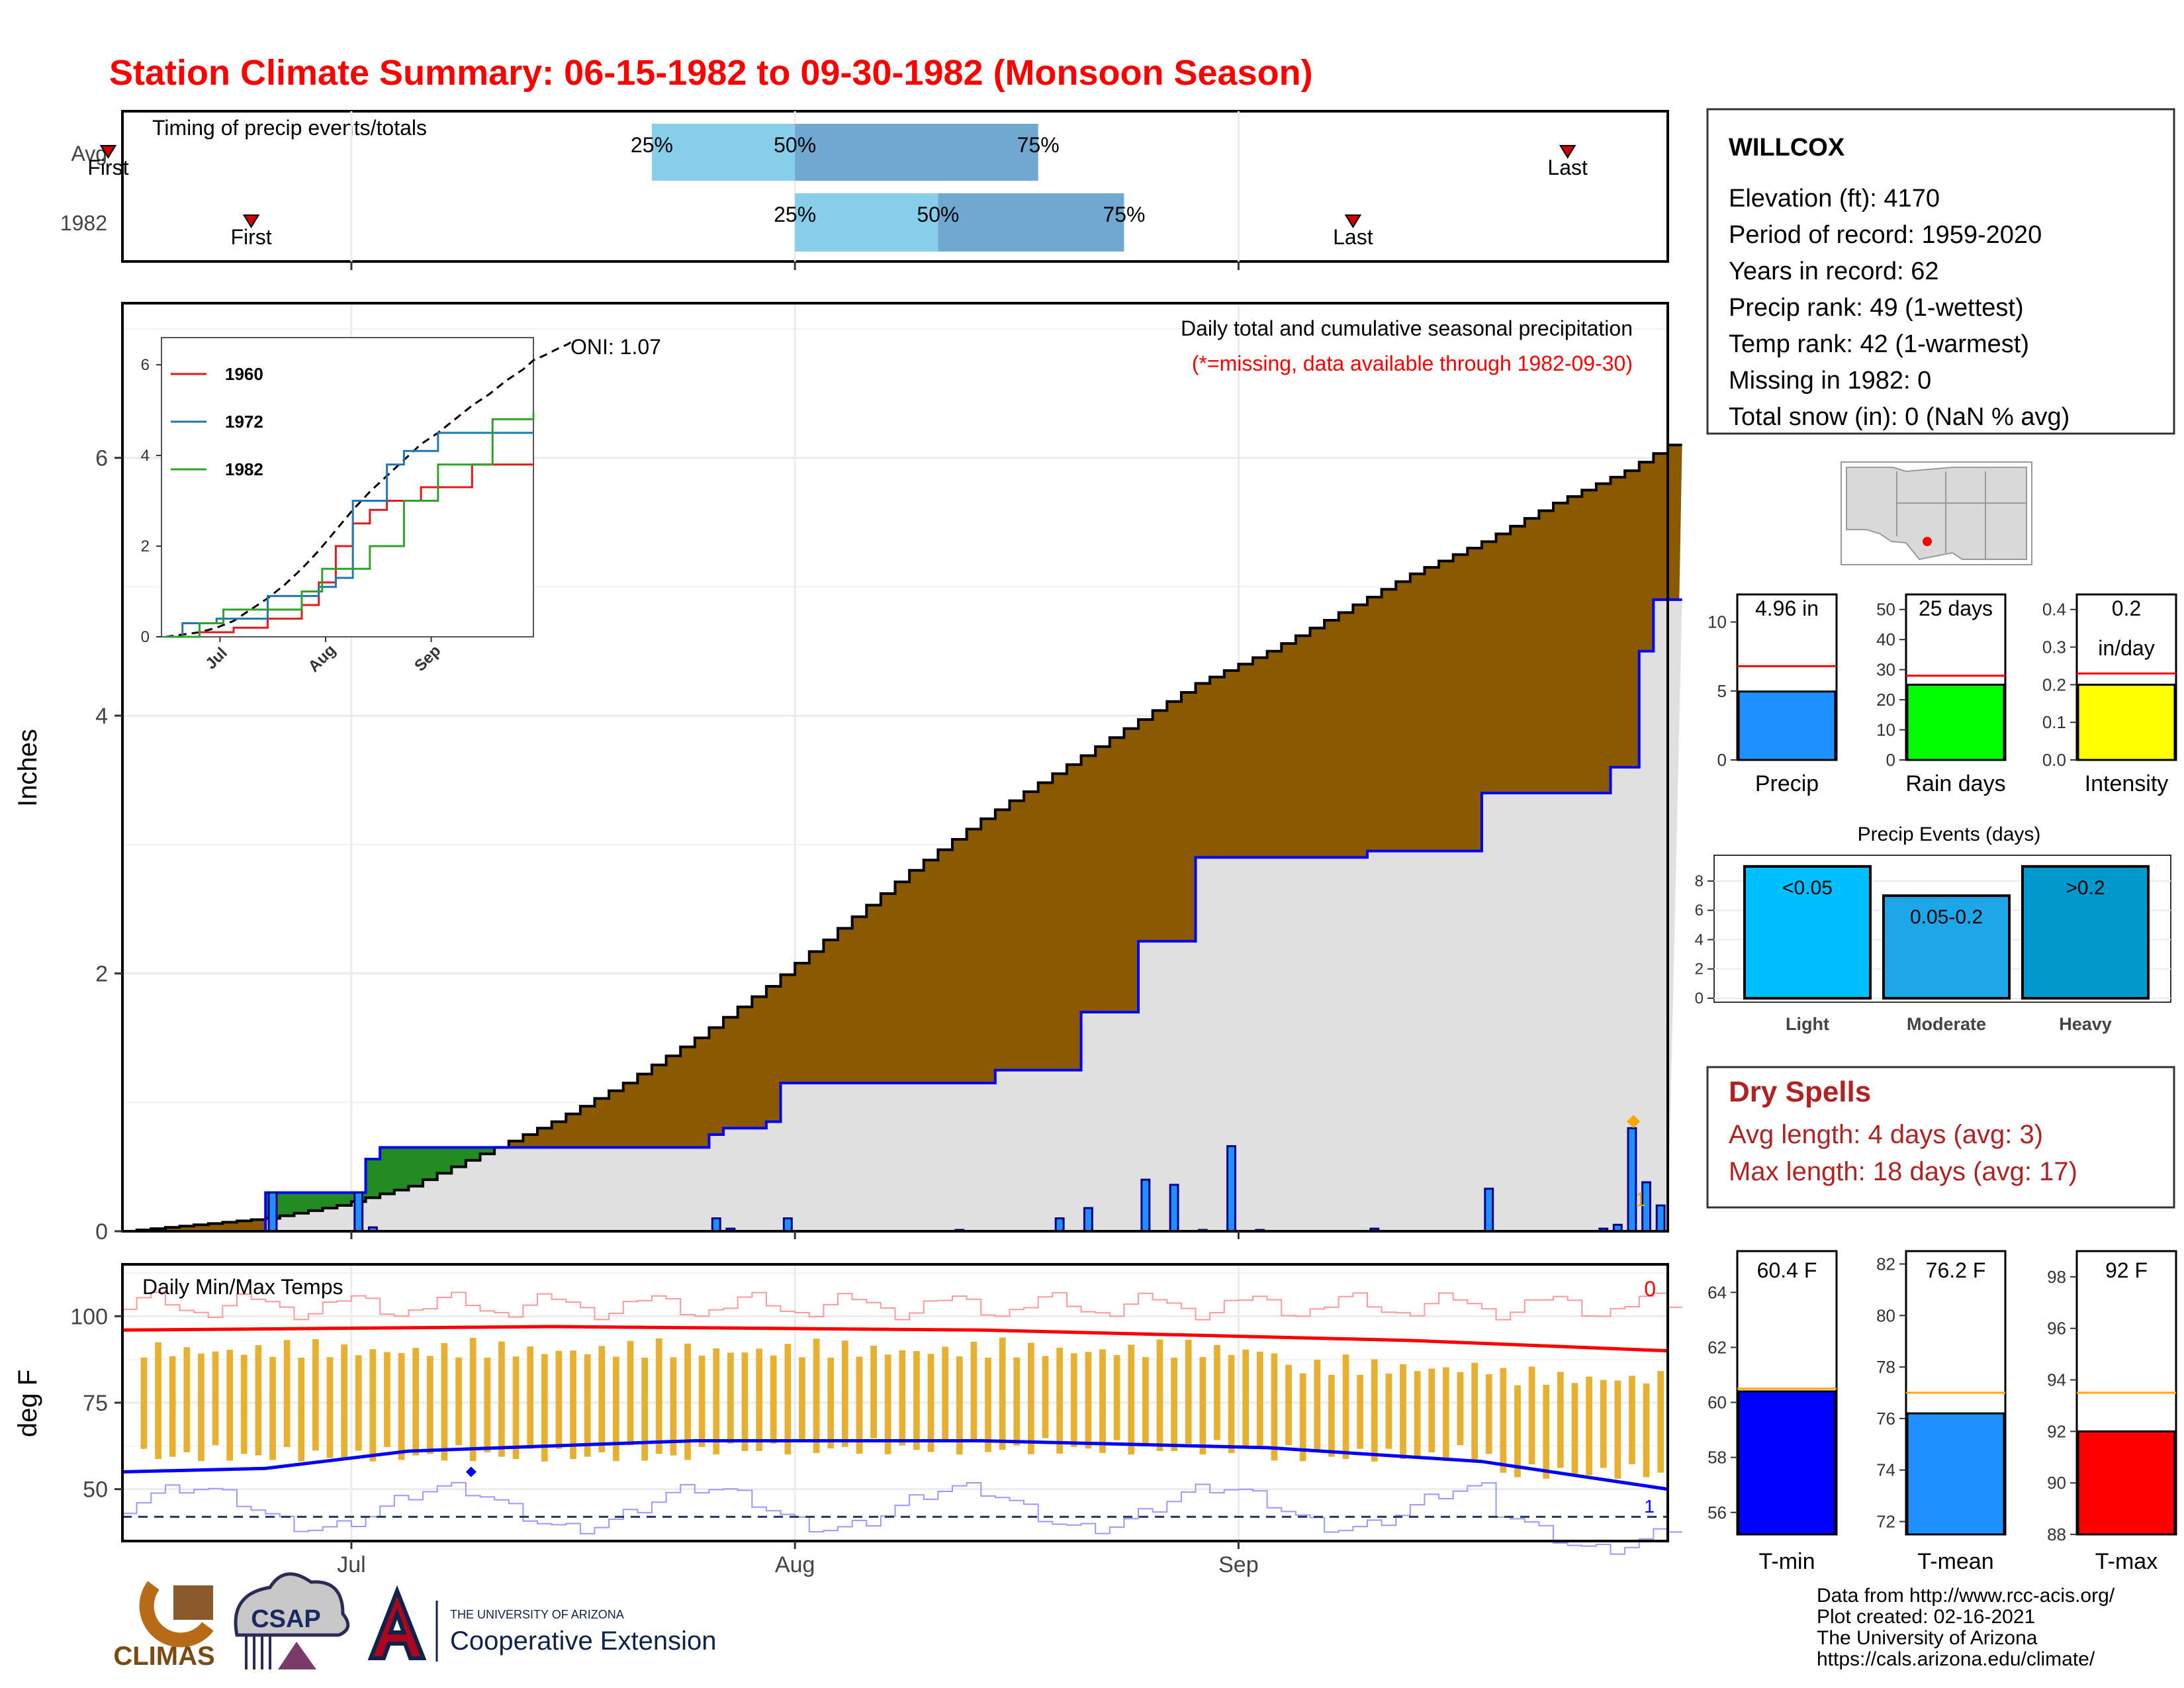 The height and width of the screenshot is (1688, 2184). Describe the element at coordinates (2126, 1483) in the screenshot. I see `temp-bar-value` at that location.